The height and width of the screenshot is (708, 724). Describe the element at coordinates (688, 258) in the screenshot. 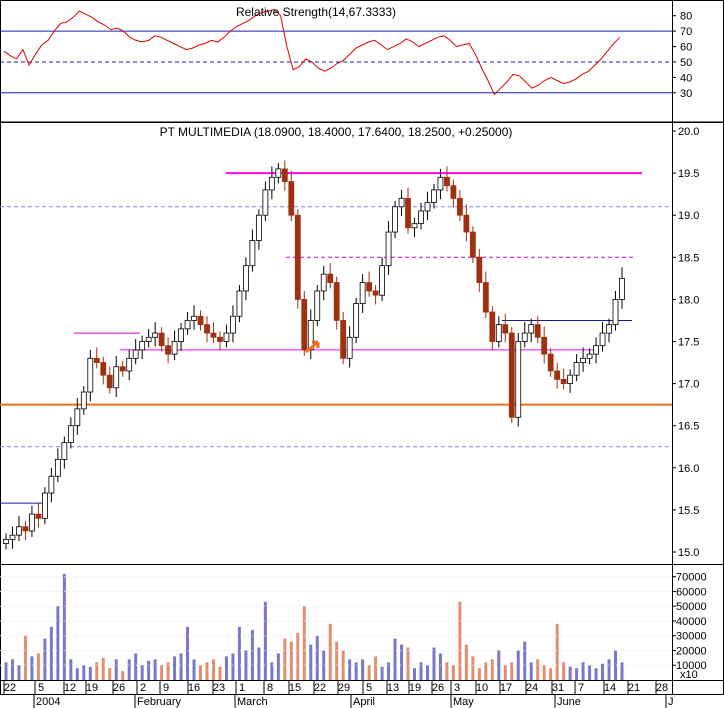

I see `price-tick-label: 18.5` at that location.